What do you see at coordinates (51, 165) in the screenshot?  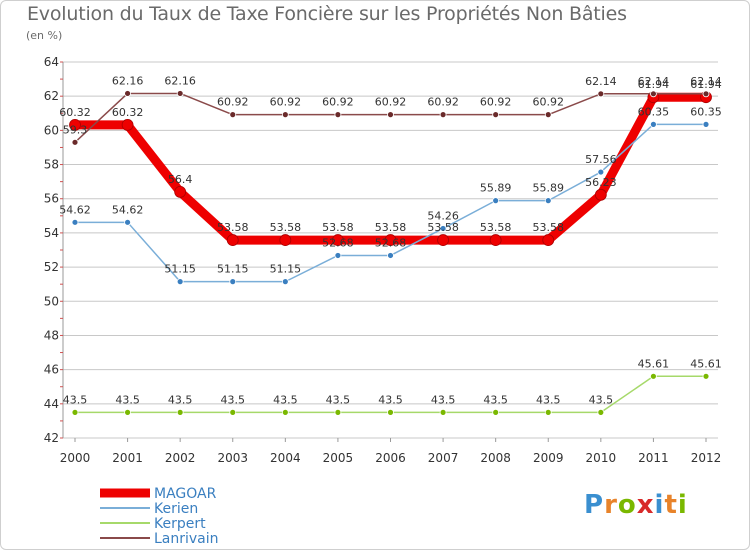 I see `y-tick-label: 58` at bounding box center [51, 165].